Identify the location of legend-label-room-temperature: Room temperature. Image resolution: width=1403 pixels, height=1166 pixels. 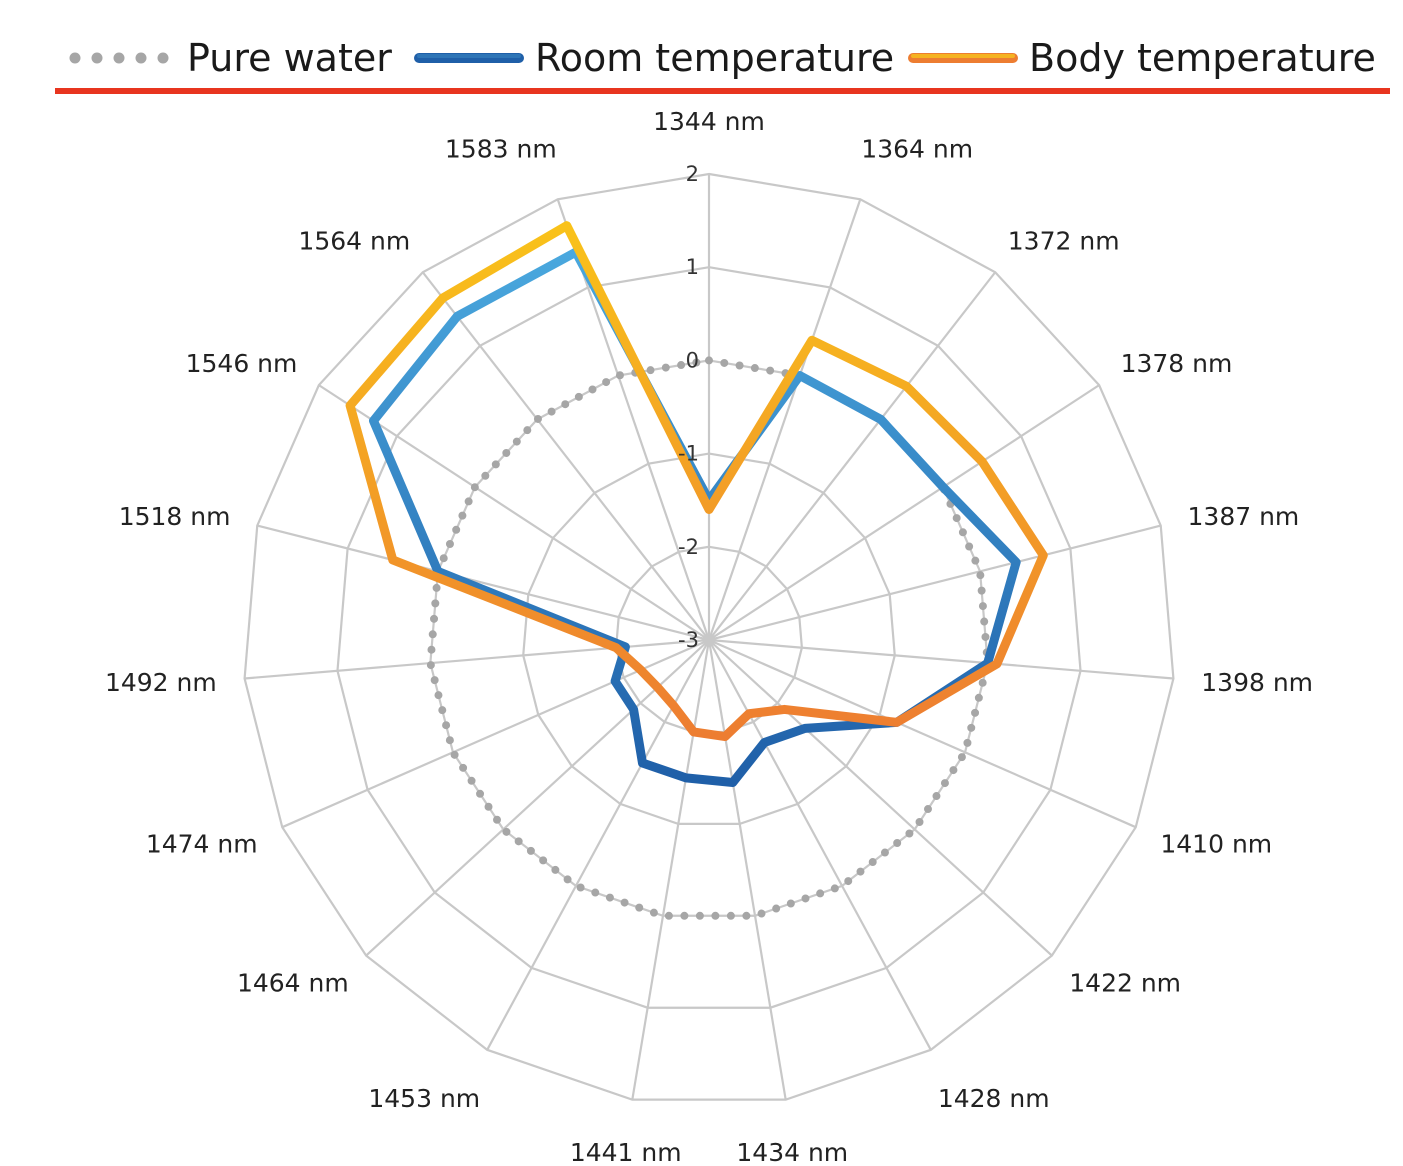
(715, 58).